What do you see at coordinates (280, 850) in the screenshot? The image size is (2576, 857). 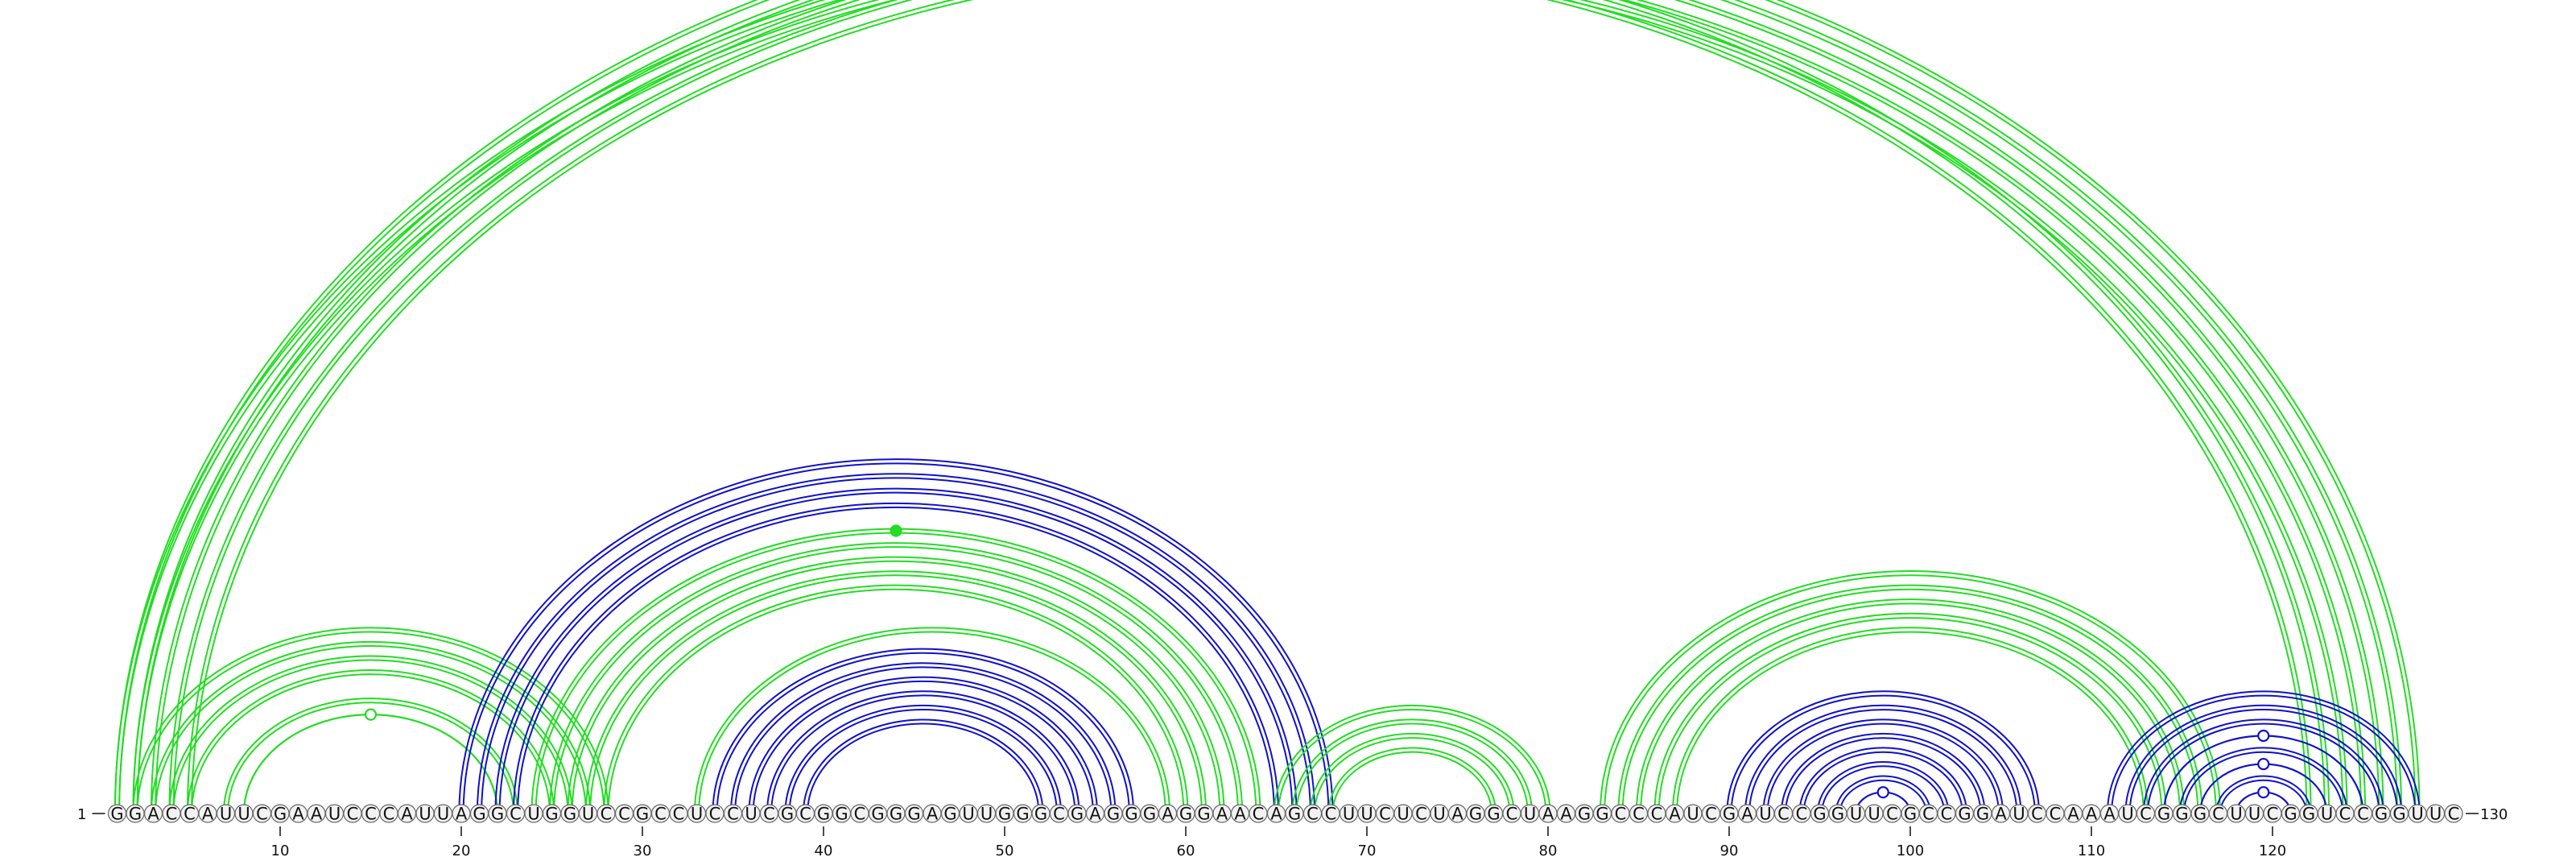 I see `tick-label-10: 10` at bounding box center [280, 850].